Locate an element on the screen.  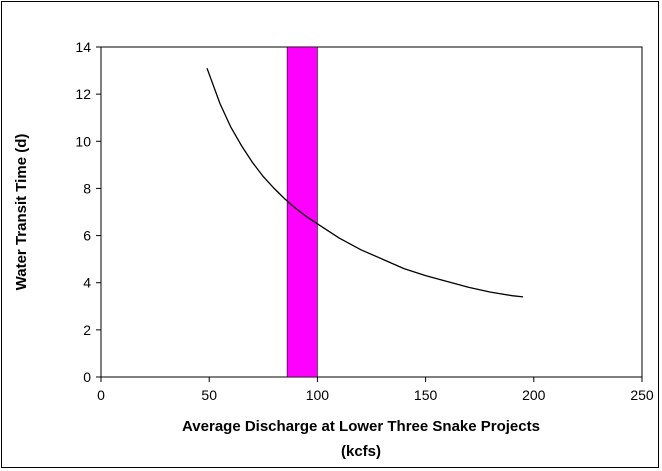
highlight-band is located at coordinates (302, 212).